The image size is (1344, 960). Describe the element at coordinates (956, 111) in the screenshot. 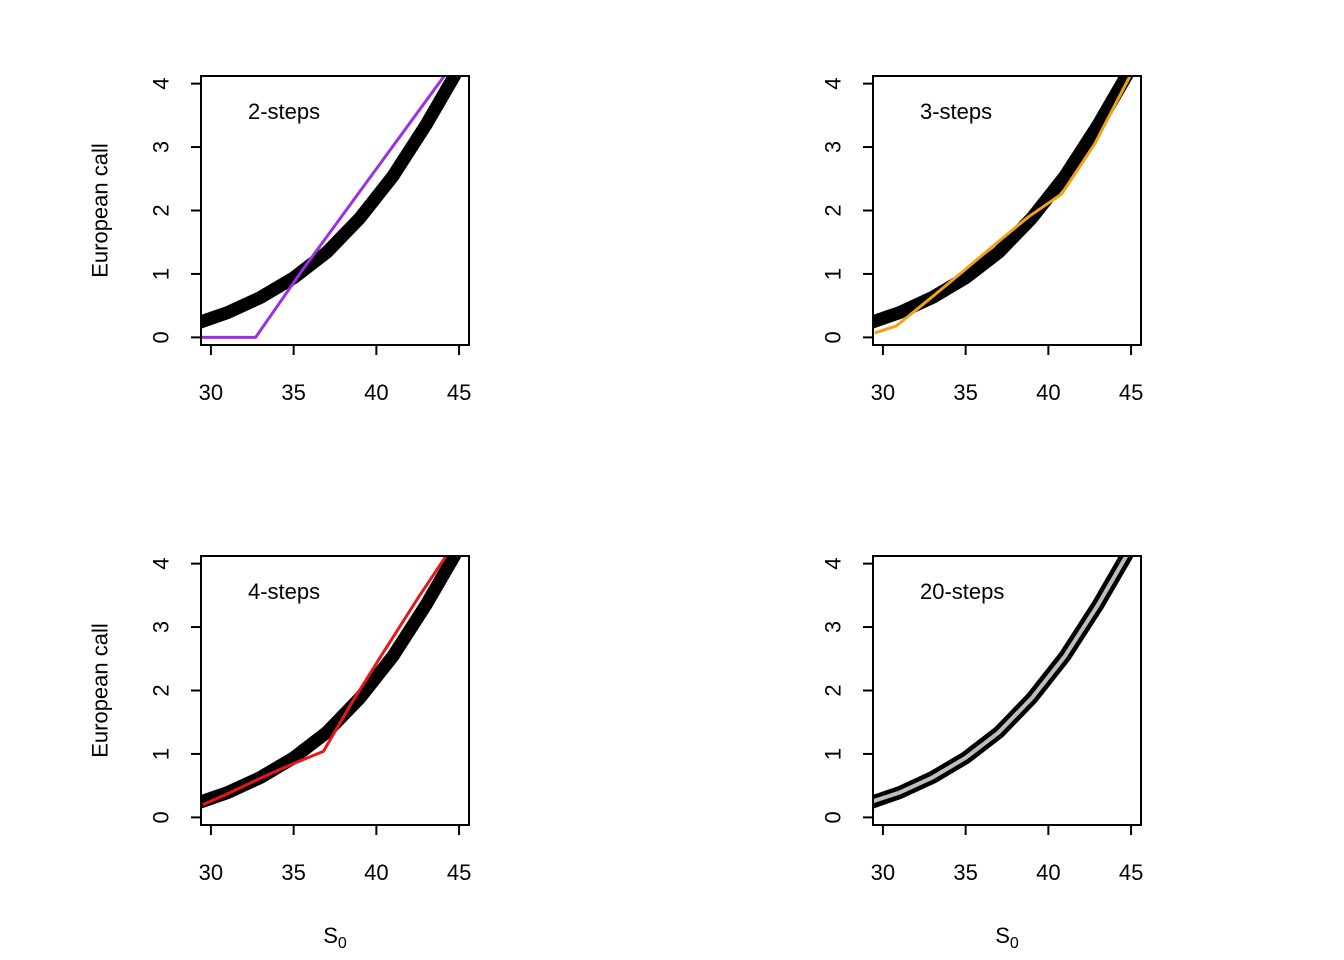

I see `panel-annotation: 3-steps` at that location.